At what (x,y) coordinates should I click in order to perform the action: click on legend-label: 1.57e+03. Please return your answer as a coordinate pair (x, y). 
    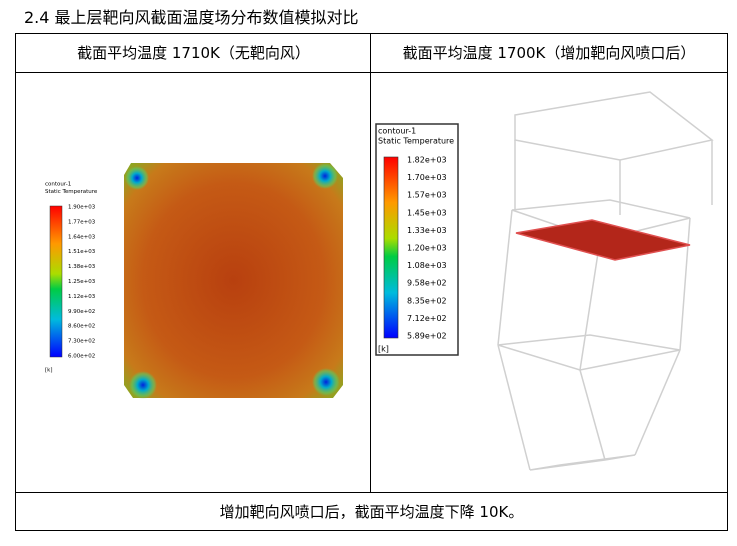
    Looking at the image, I should click on (427, 195).